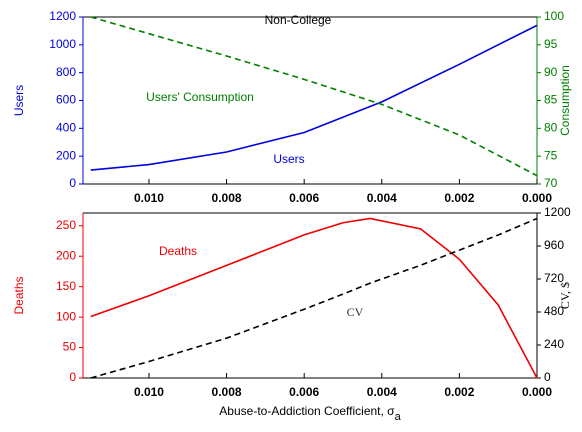 The height and width of the screenshot is (432, 582). What do you see at coordinates (62, 16) in the screenshot?
I see `y-tick-label: 1200` at bounding box center [62, 16].